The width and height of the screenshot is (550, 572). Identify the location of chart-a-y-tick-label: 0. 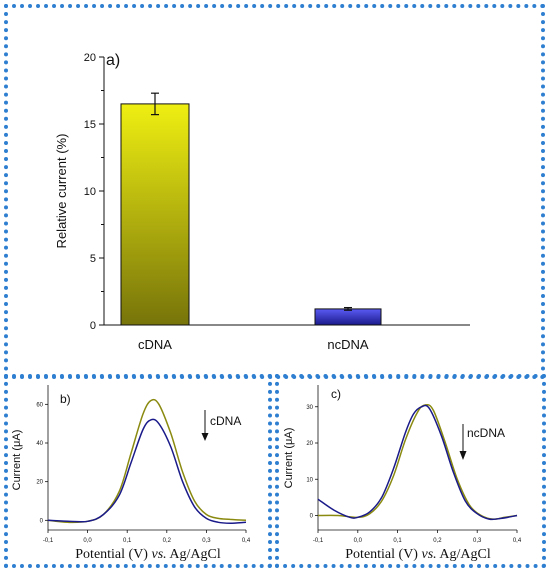
(93, 326).